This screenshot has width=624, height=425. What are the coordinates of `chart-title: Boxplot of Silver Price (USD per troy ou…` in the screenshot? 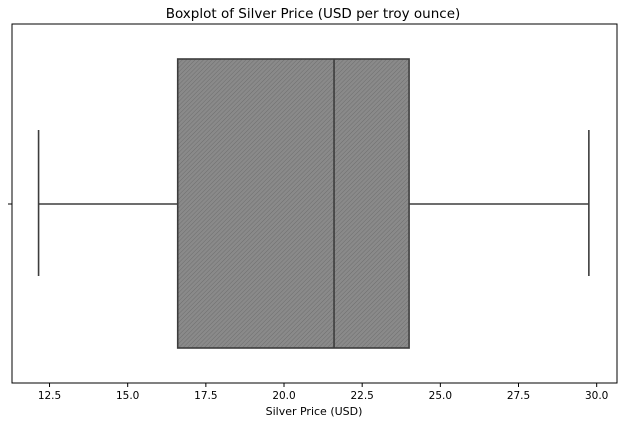 It's located at (313, 14).